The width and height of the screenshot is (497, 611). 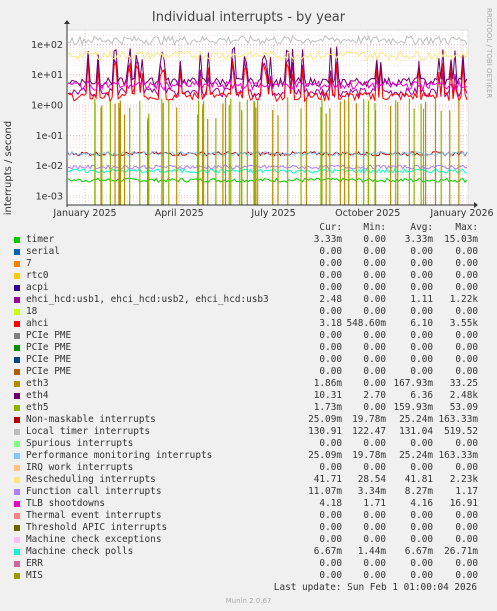 What do you see at coordinates (327, 395) in the screenshot?
I see `legend-value-cur: 10.31` at bounding box center [327, 395].